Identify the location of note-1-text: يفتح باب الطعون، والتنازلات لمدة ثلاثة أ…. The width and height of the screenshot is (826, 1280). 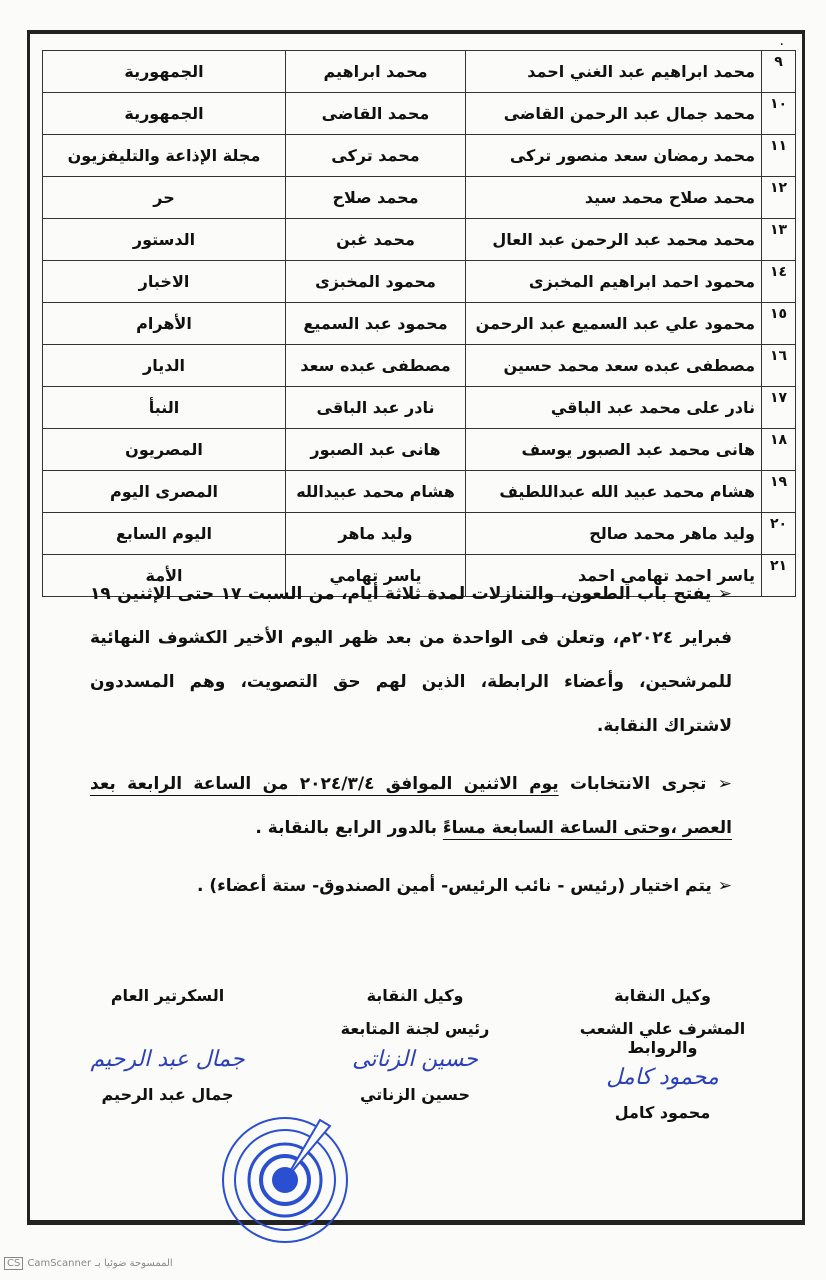
(411, 660).